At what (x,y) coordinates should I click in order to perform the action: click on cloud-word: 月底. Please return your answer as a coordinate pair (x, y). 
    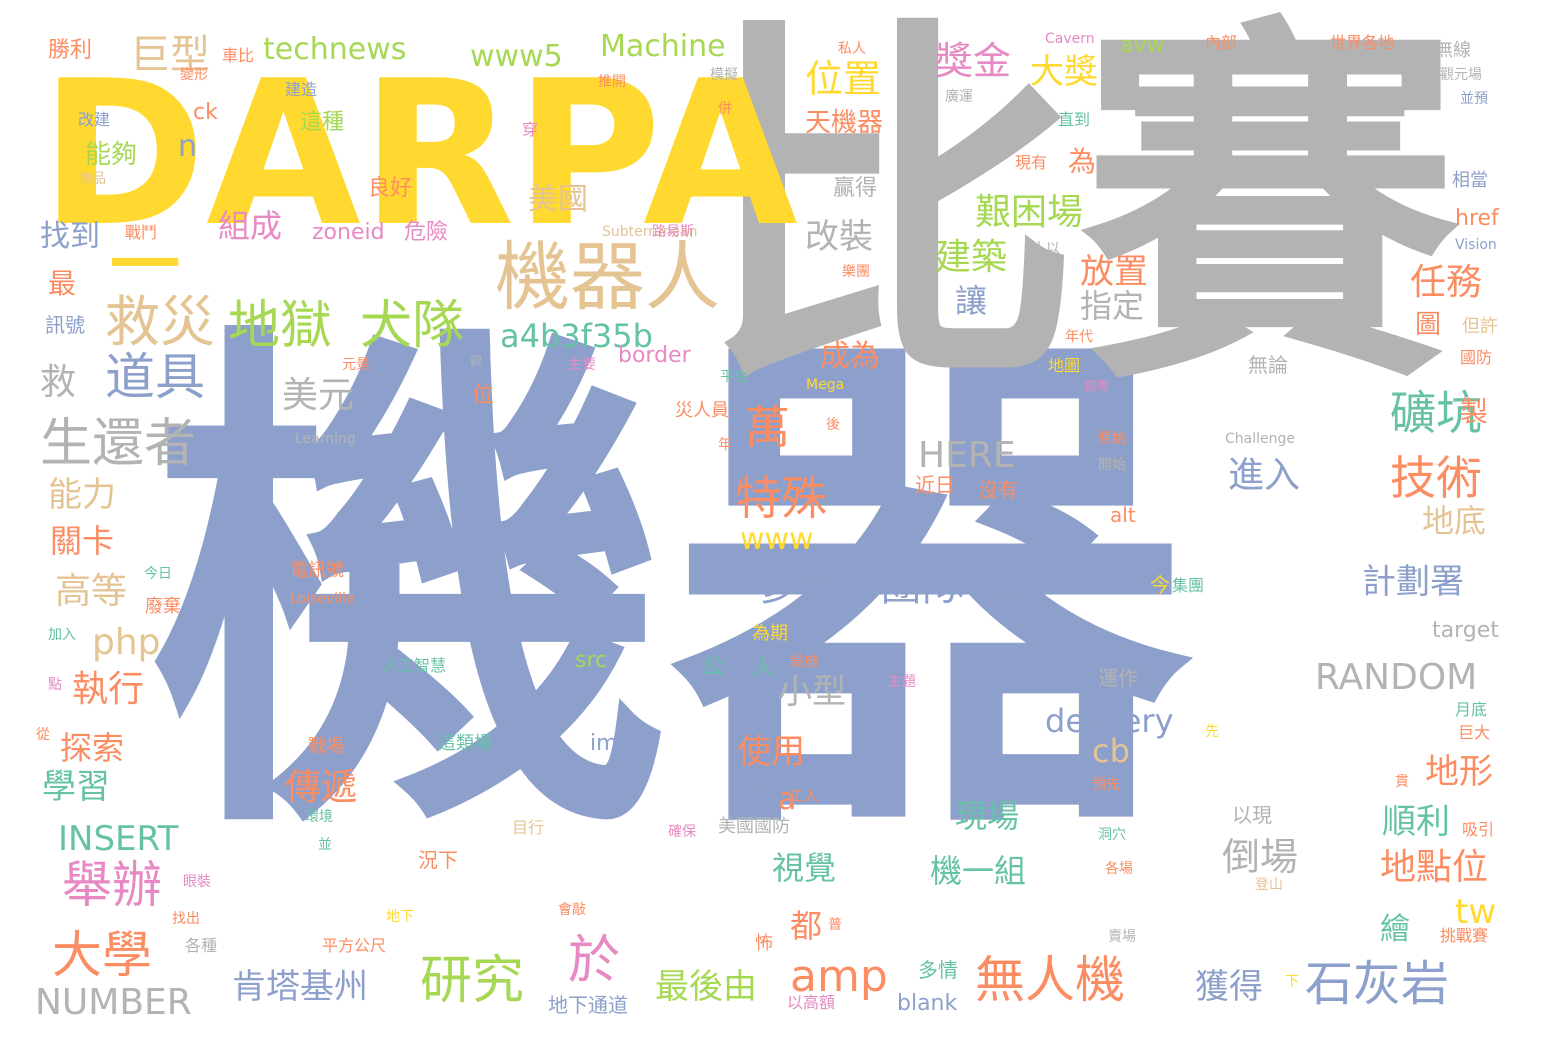
    Looking at the image, I should click on (1471, 709).